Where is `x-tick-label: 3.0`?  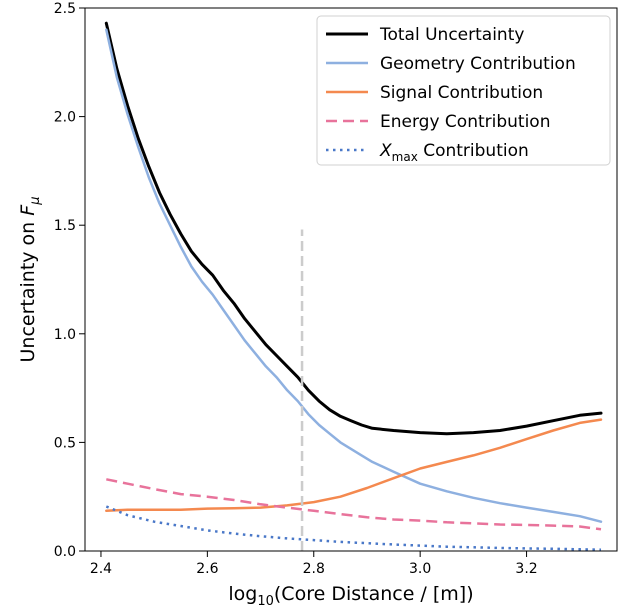
x-tick-label: 3.0 is located at coordinates (420, 569).